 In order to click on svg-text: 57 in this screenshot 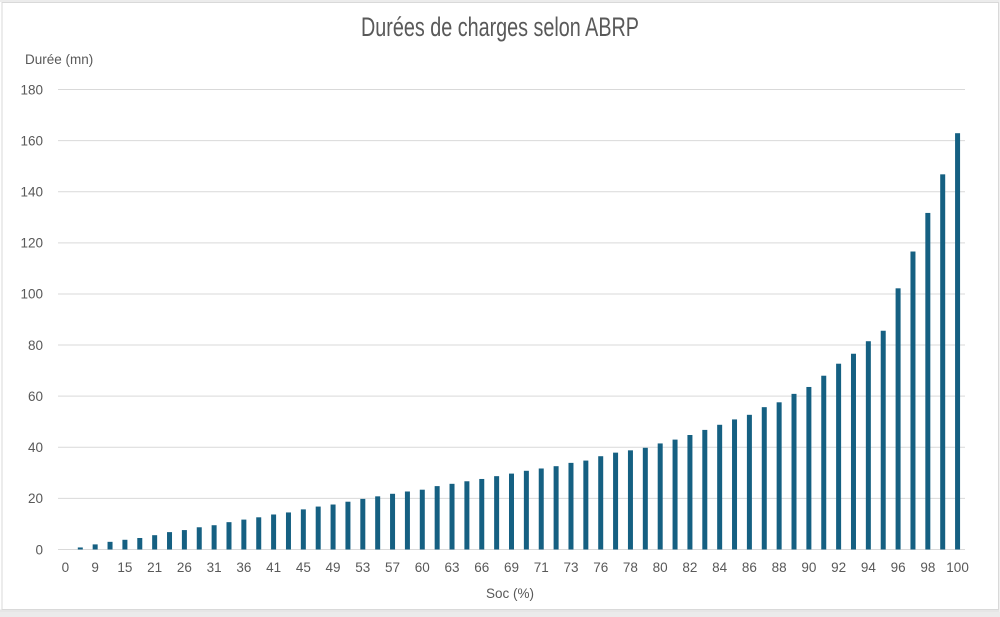, I will do `click(392, 567)`.